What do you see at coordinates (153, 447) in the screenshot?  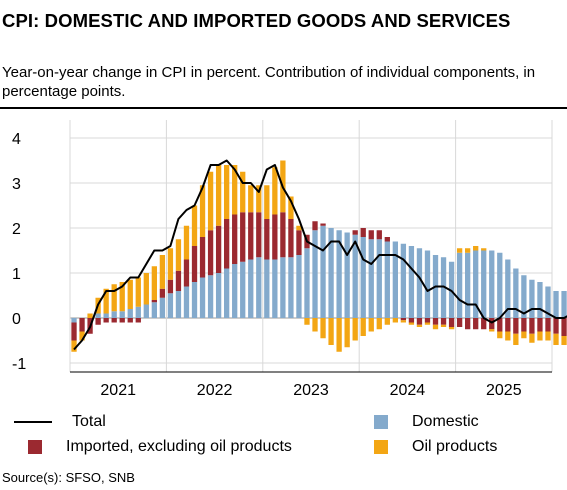 I see `legend-item-imported: Imported, excluding oil products` at bounding box center [153, 447].